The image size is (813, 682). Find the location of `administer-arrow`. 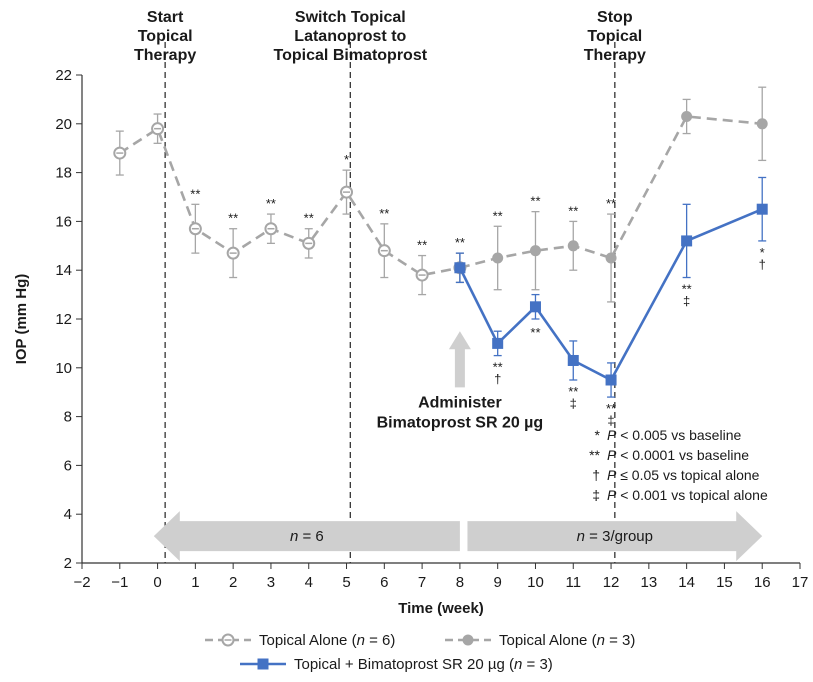

administer-arrow is located at coordinates (459, 359).